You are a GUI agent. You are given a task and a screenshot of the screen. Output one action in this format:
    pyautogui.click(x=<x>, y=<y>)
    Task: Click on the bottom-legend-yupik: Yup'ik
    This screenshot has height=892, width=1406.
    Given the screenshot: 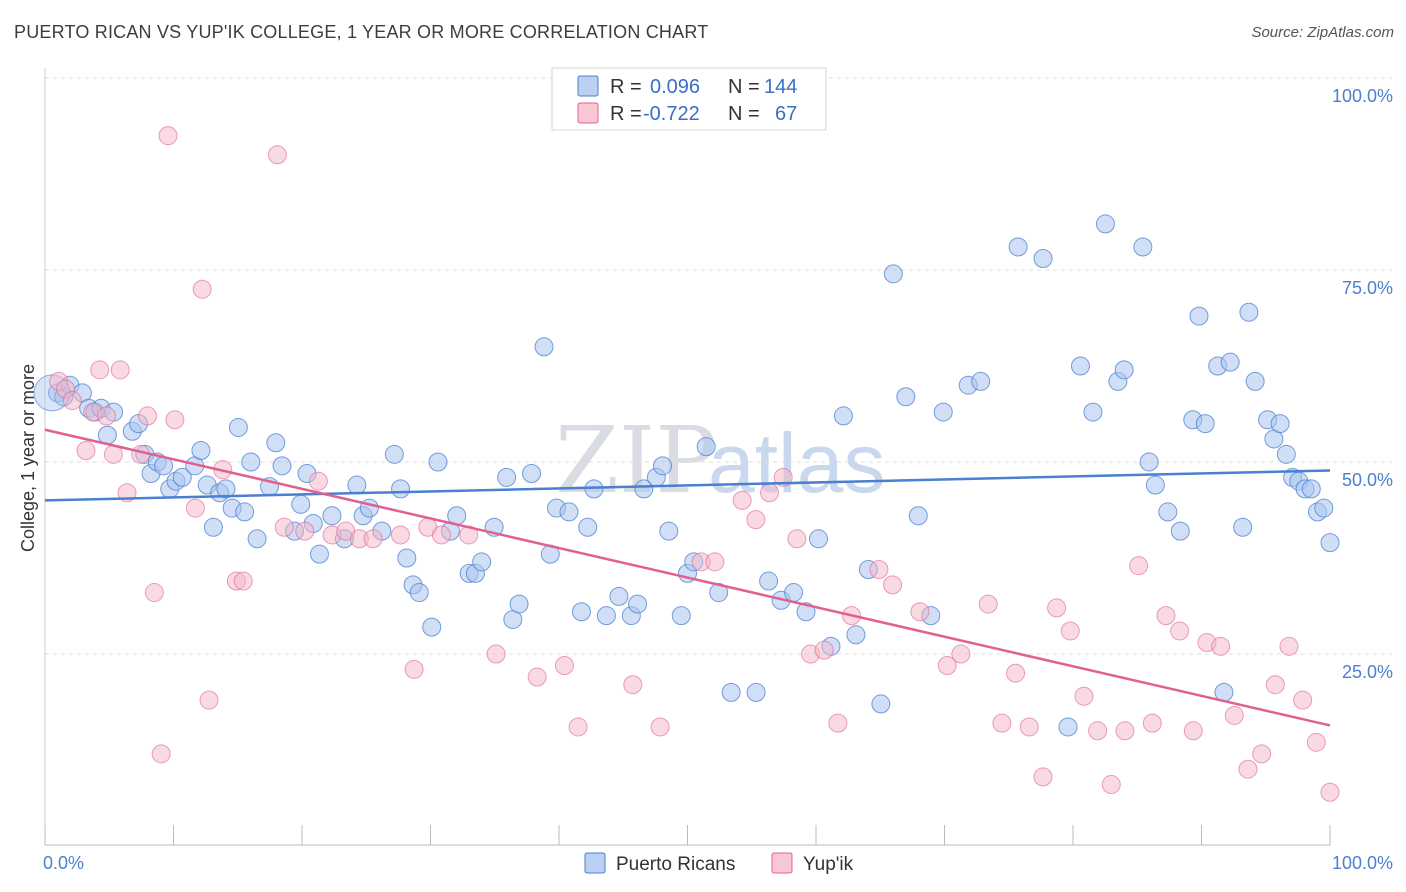 What is the action you would take?
    pyautogui.click(x=828, y=864)
    